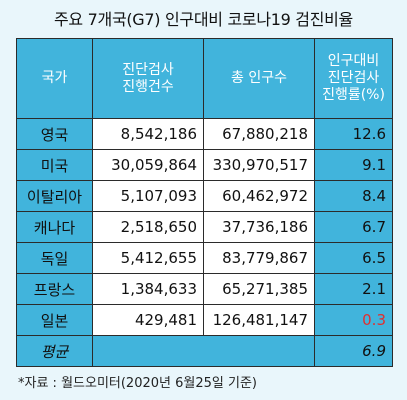 The height and width of the screenshot is (400, 407). Describe the element at coordinates (259, 227) in the screenshot. I see `population-cell: 37,736,186` at that location.